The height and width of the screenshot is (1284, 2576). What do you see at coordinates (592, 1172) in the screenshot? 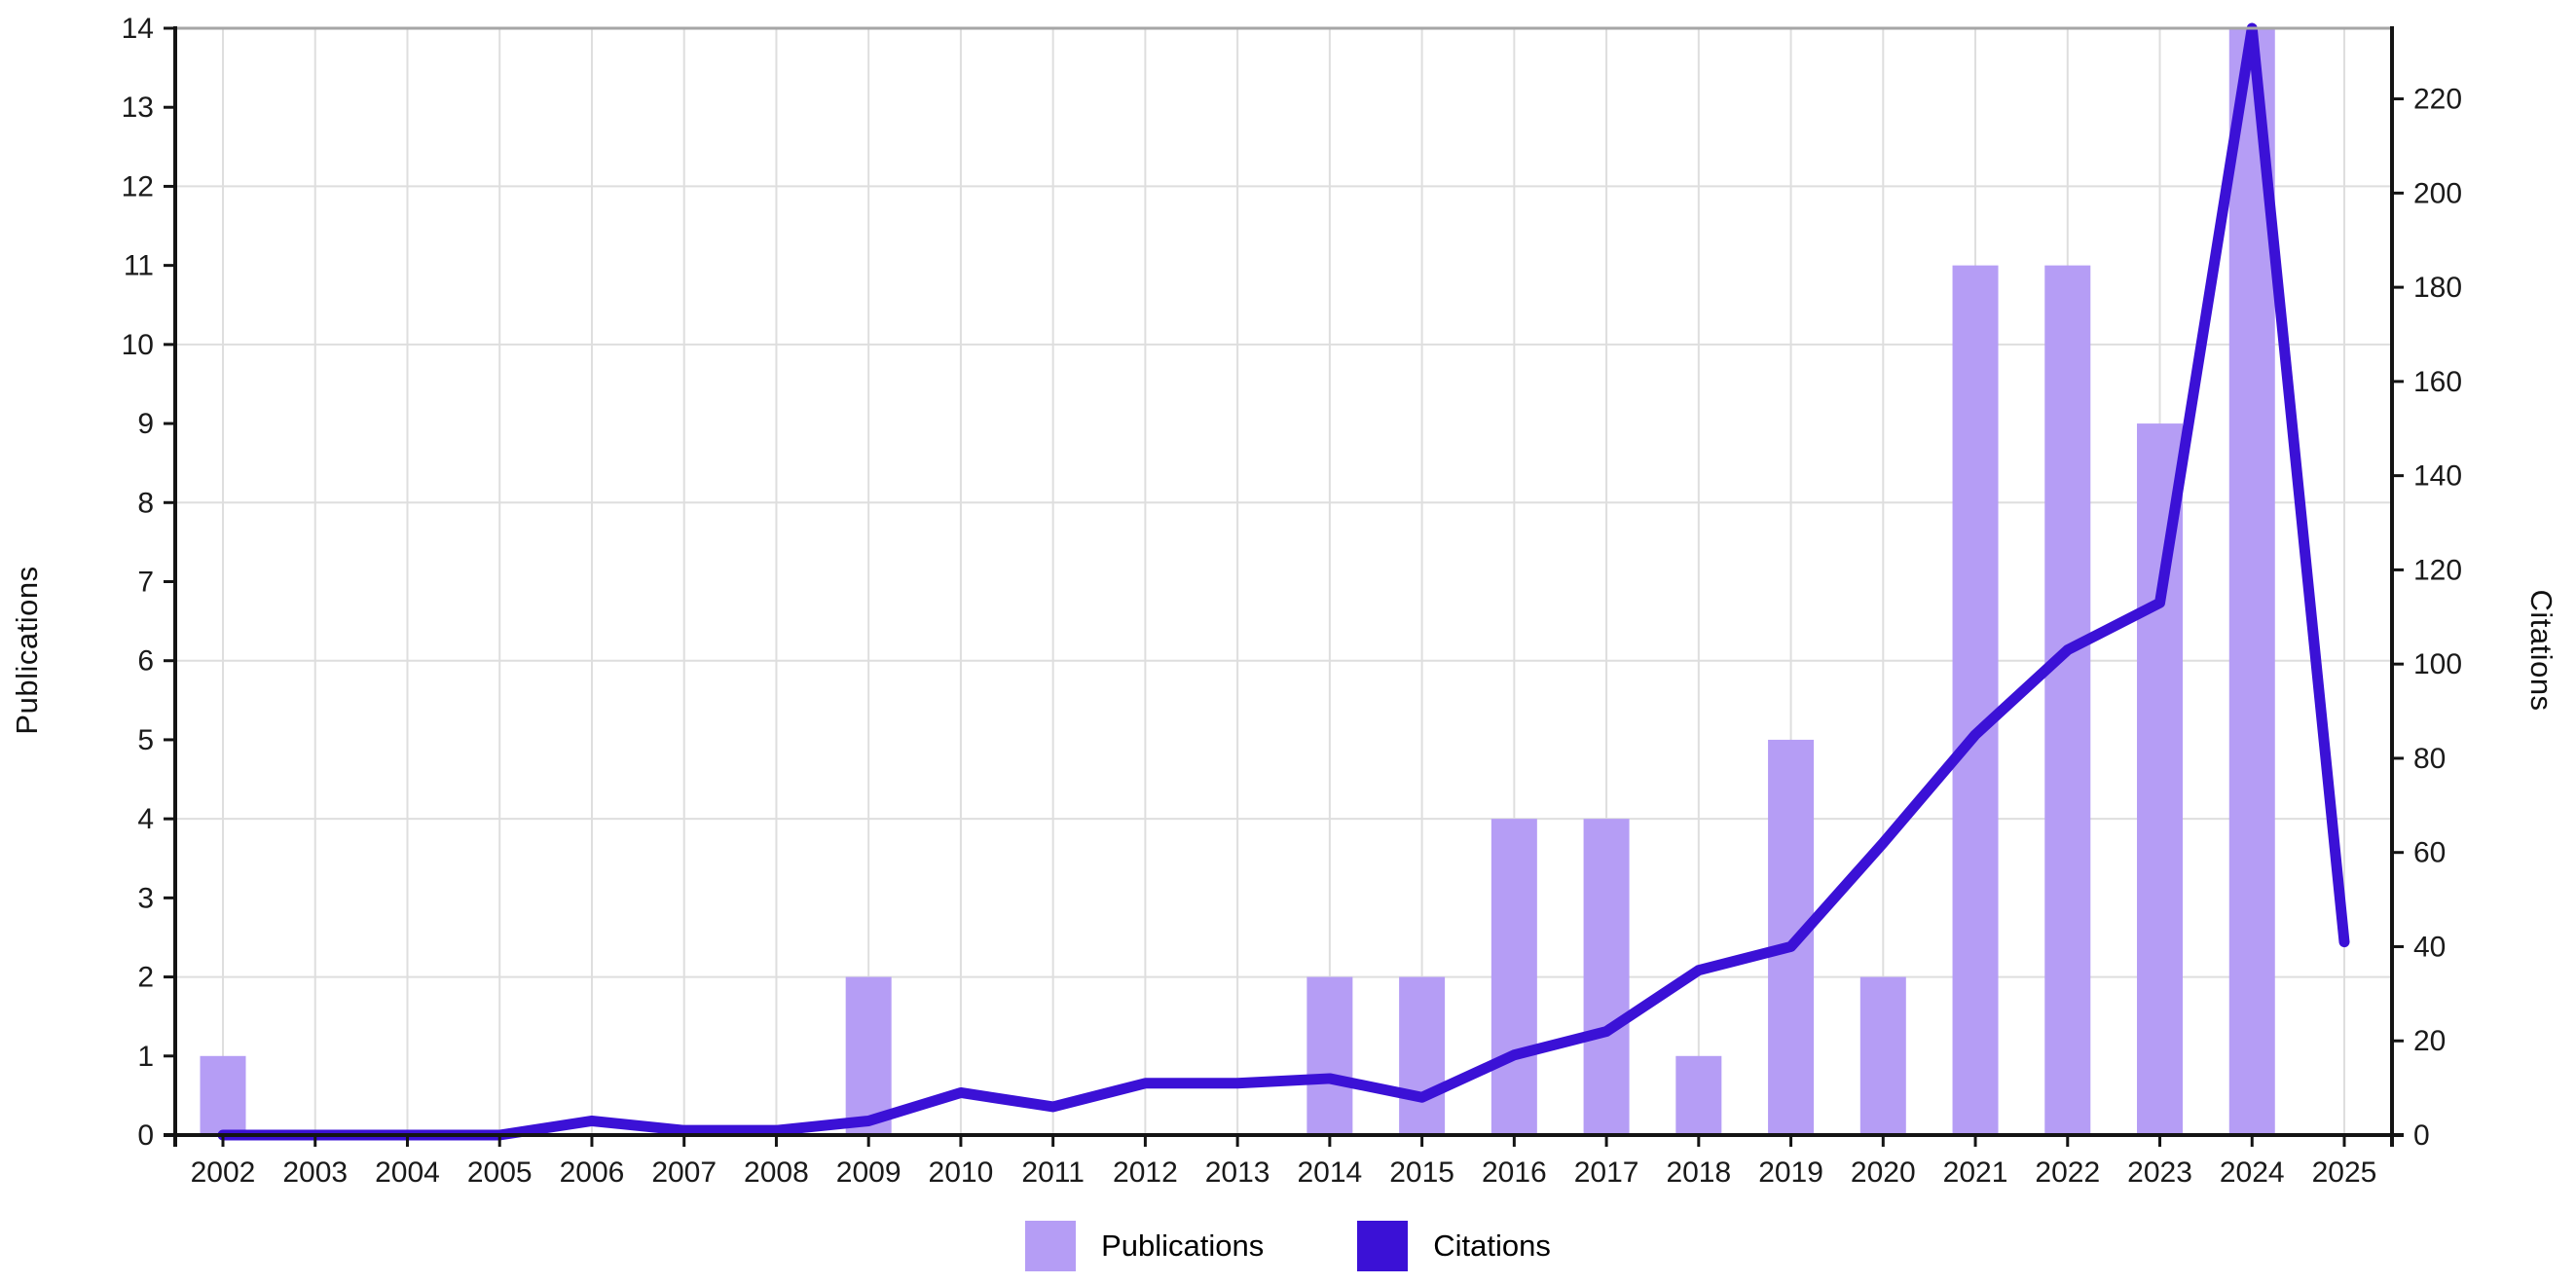
I see `x-tick-label: 2006` at bounding box center [592, 1172].